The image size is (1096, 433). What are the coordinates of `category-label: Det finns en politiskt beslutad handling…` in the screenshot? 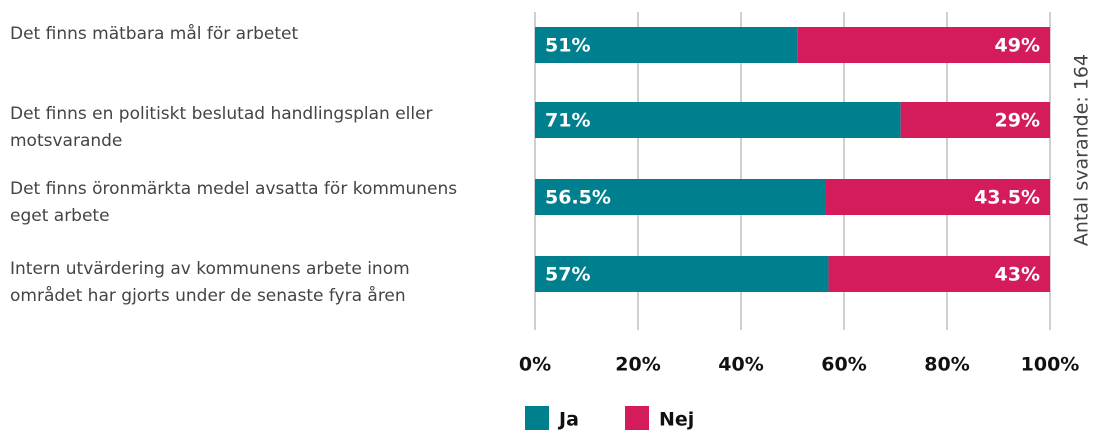 It's located at (221, 127).